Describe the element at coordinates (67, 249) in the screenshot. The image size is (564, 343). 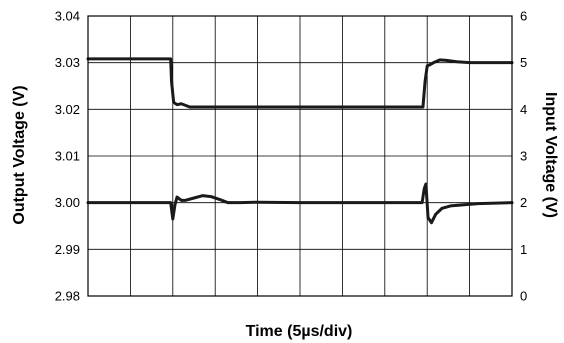
I see `y-tick-label-left: 2.99` at that location.